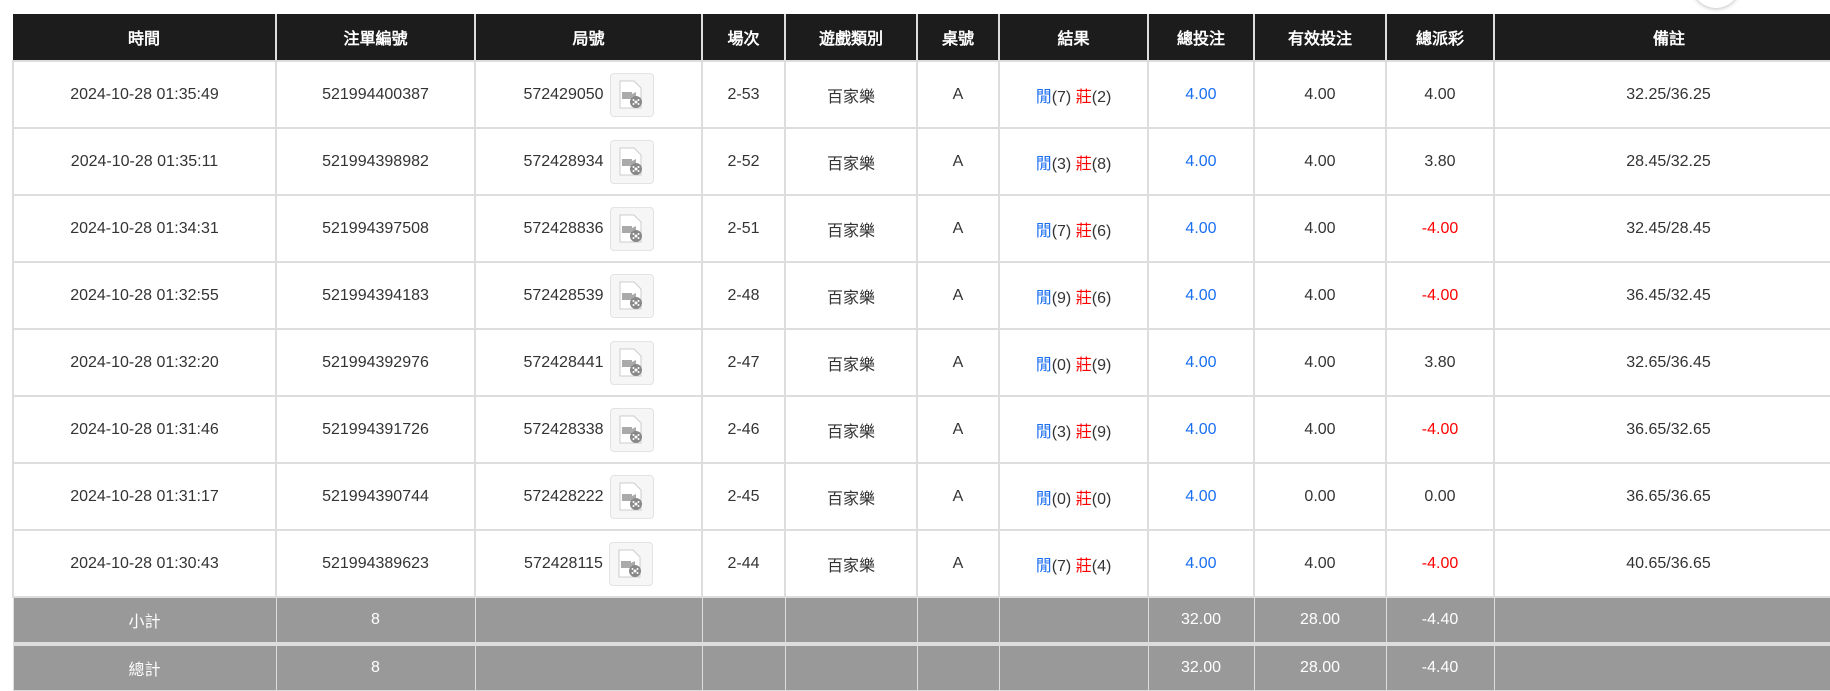 The height and width of the screenshot is (691, 1830). I want to click on column-header-round: 局號, so click(588, 37).